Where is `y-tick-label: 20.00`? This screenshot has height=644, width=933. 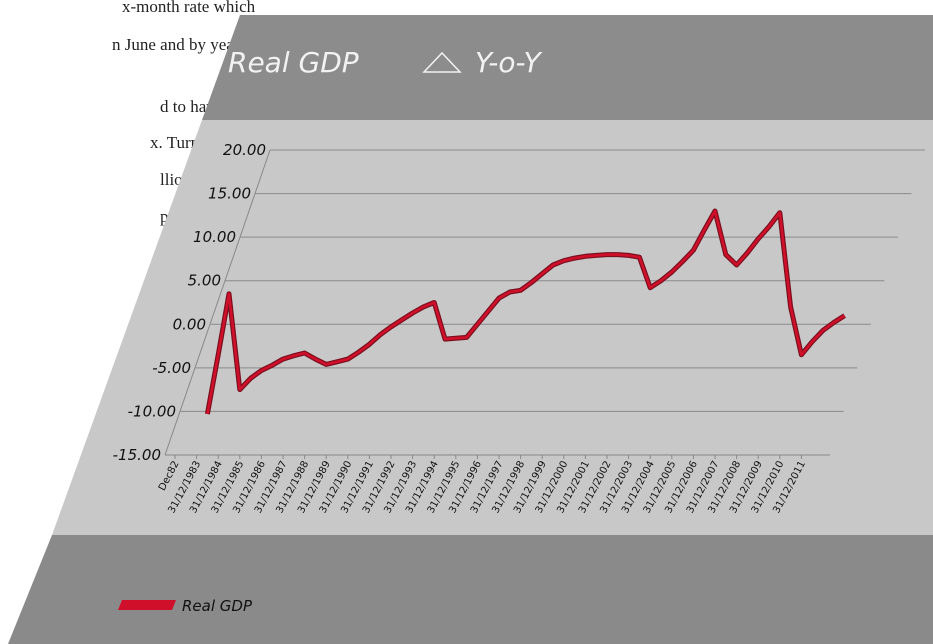
y-tick-label: 20.00 is located at coordinates (244, 150).